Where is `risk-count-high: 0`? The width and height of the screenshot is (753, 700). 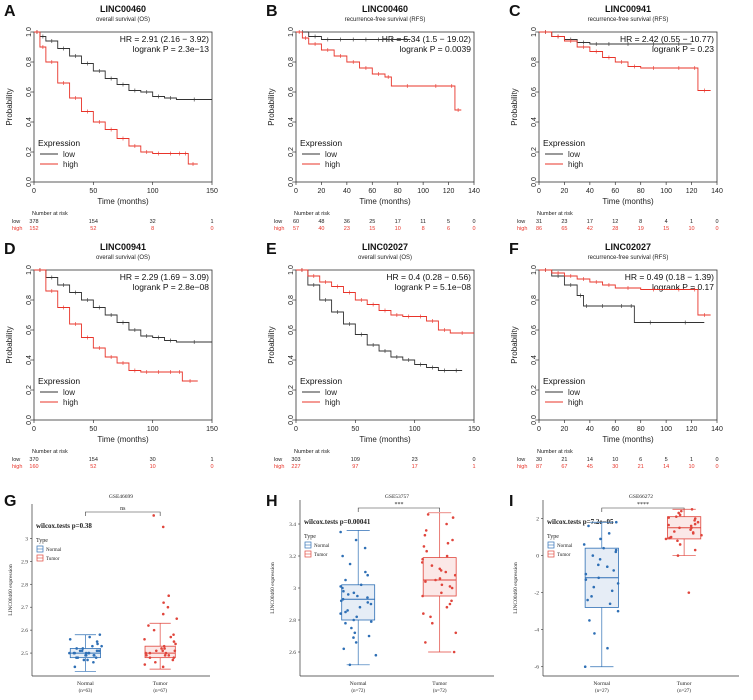 risk-count-high: 0 is located at coordinates (716, 467).